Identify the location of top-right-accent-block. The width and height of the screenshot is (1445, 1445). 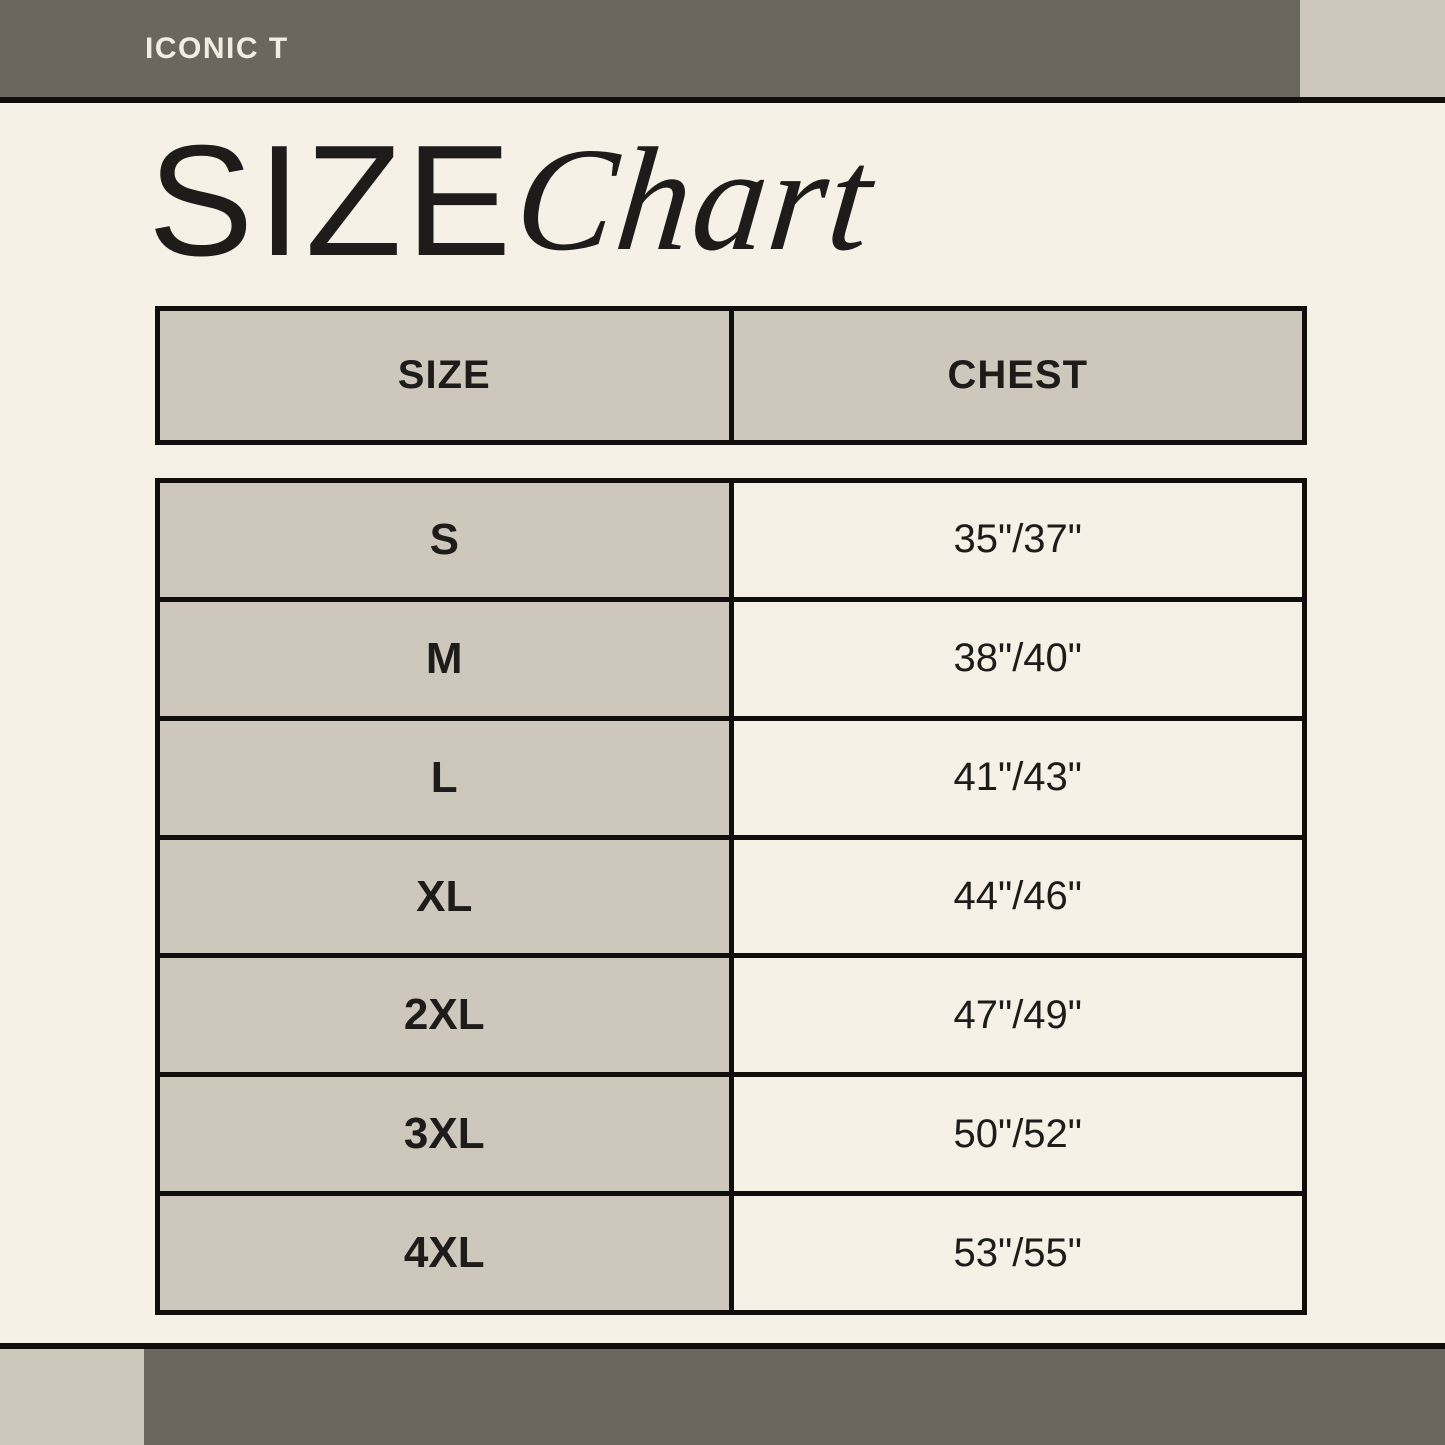
(1372, 48).